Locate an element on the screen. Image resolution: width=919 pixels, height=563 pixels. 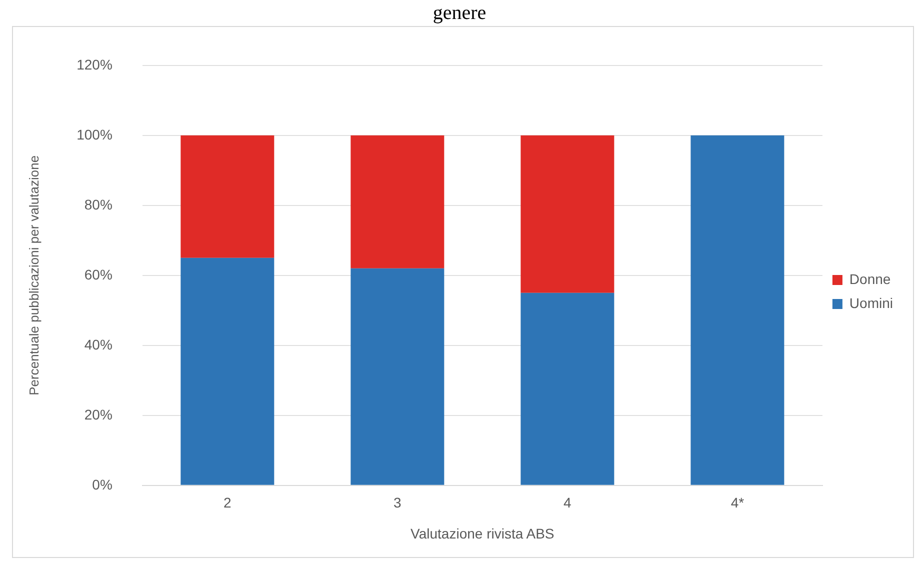
y-tick-label: 60% is located at coordinates (98, 274).